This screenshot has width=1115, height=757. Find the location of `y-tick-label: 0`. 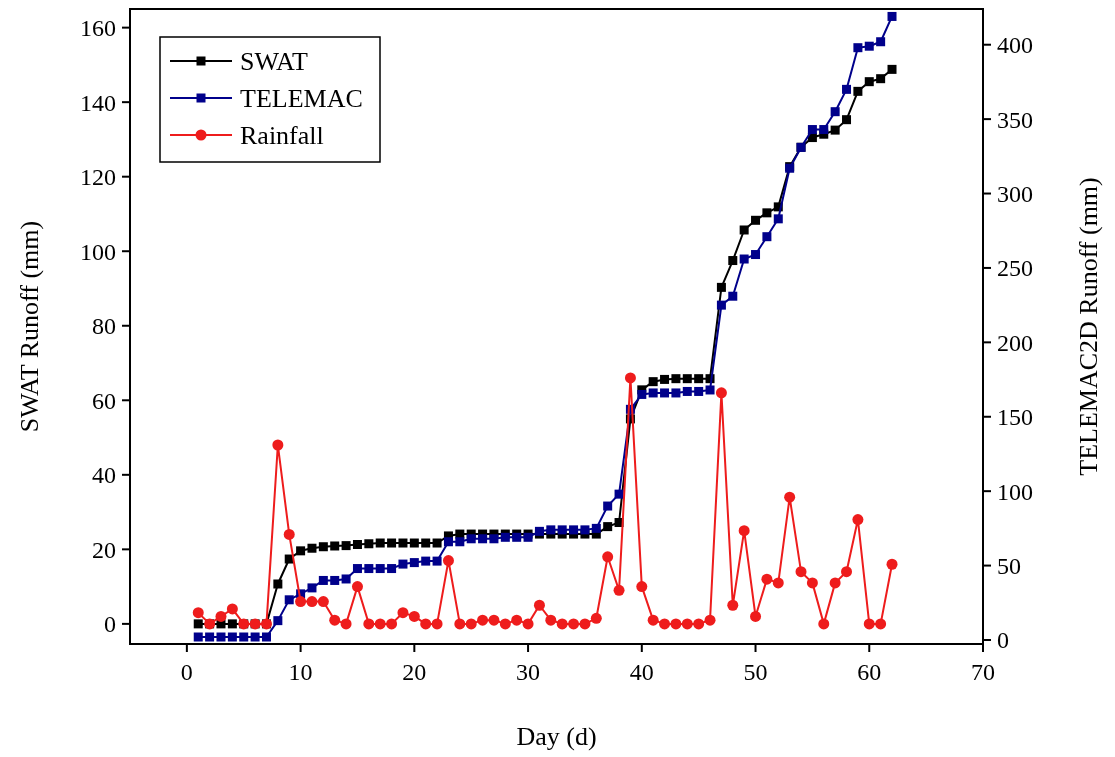

y-tick-label: 0 is located at coordinates (110, 624).